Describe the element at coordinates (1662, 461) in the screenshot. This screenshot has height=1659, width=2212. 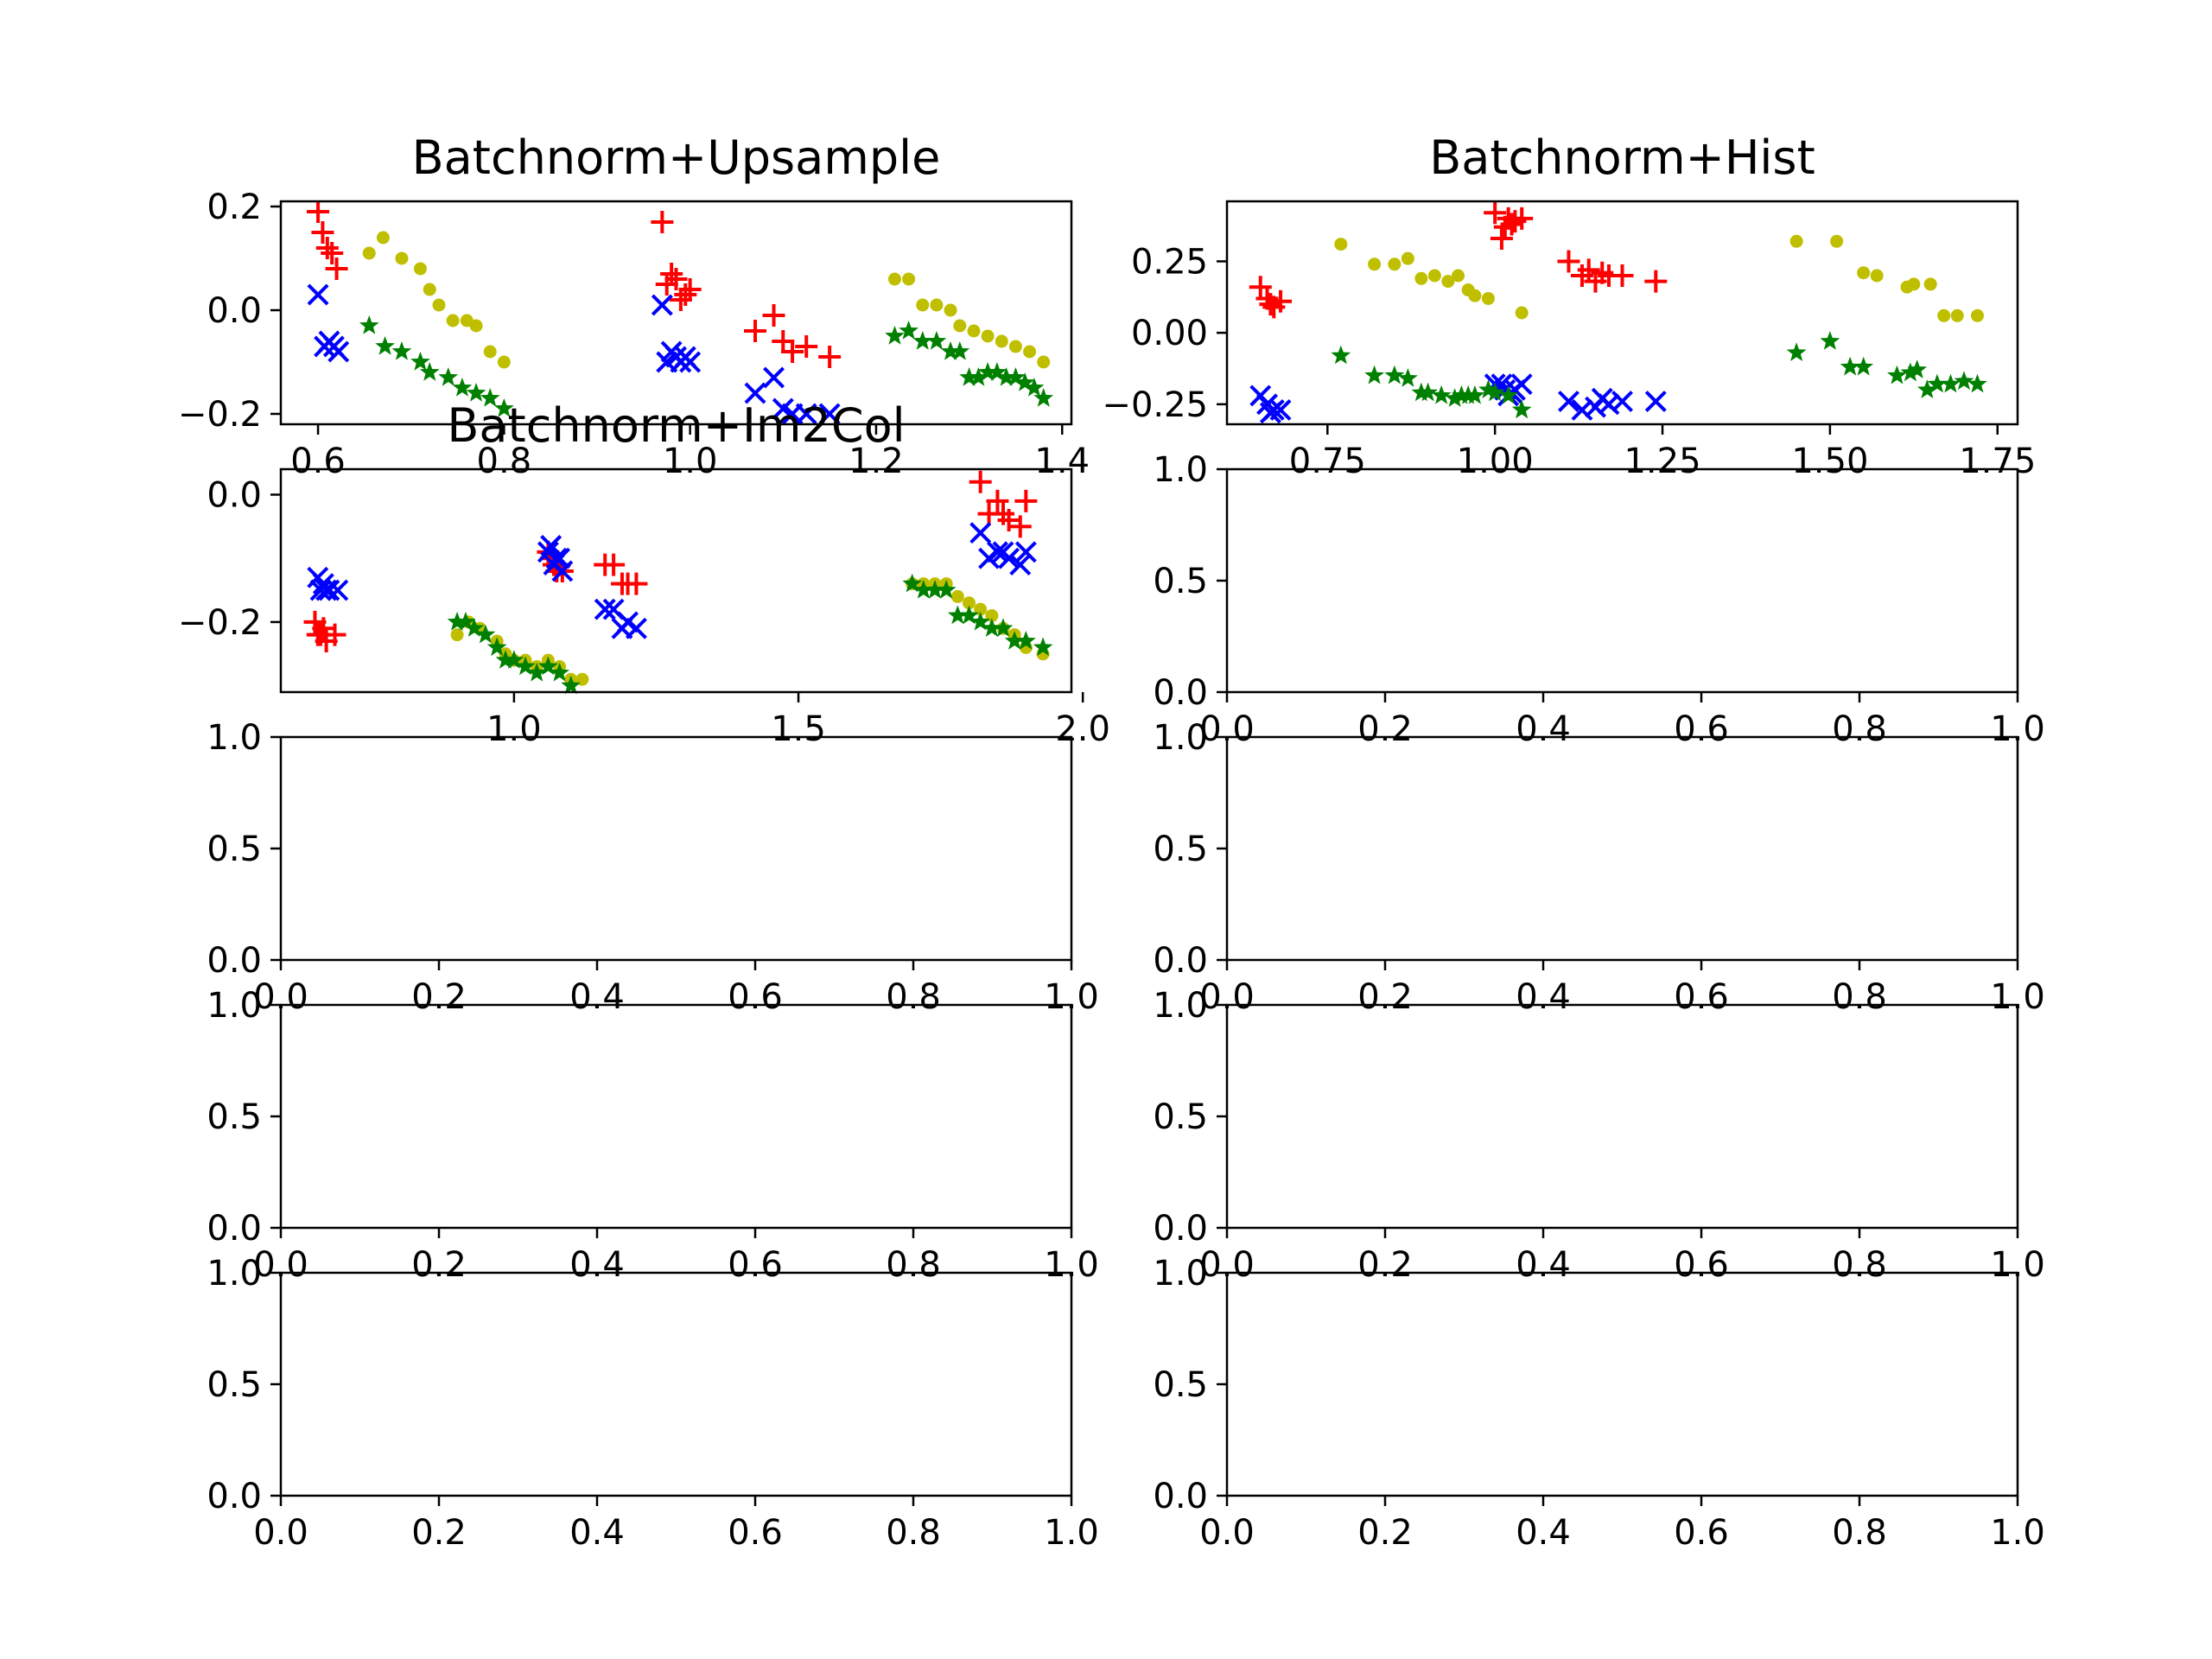
I see `x-tick-label: 1.25` at that location.